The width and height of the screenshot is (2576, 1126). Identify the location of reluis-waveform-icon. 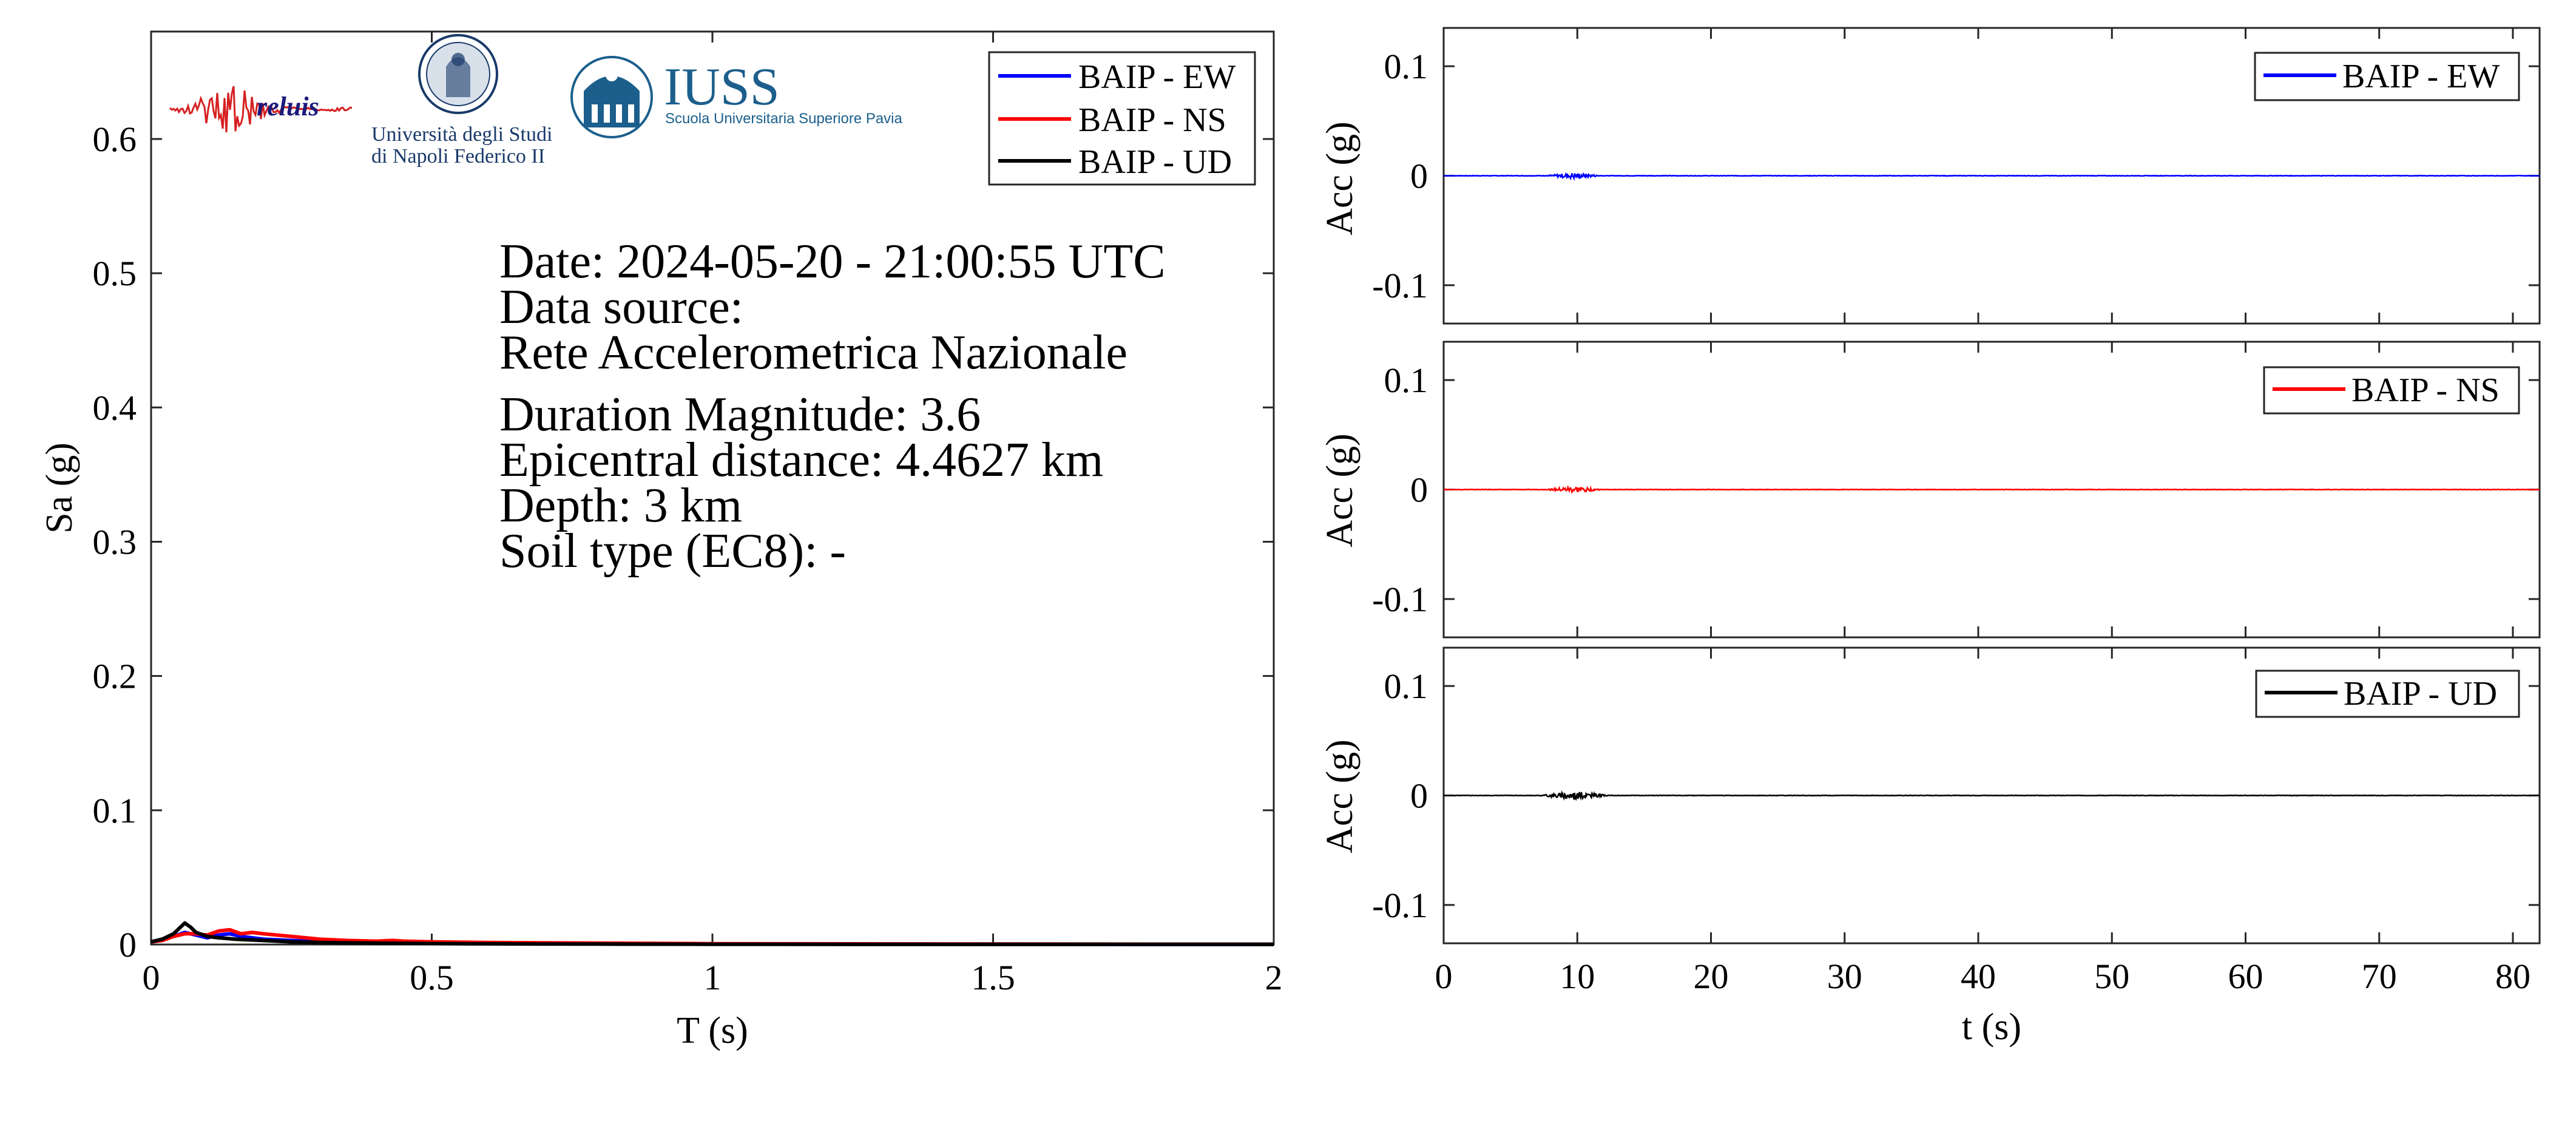
(261, 109).